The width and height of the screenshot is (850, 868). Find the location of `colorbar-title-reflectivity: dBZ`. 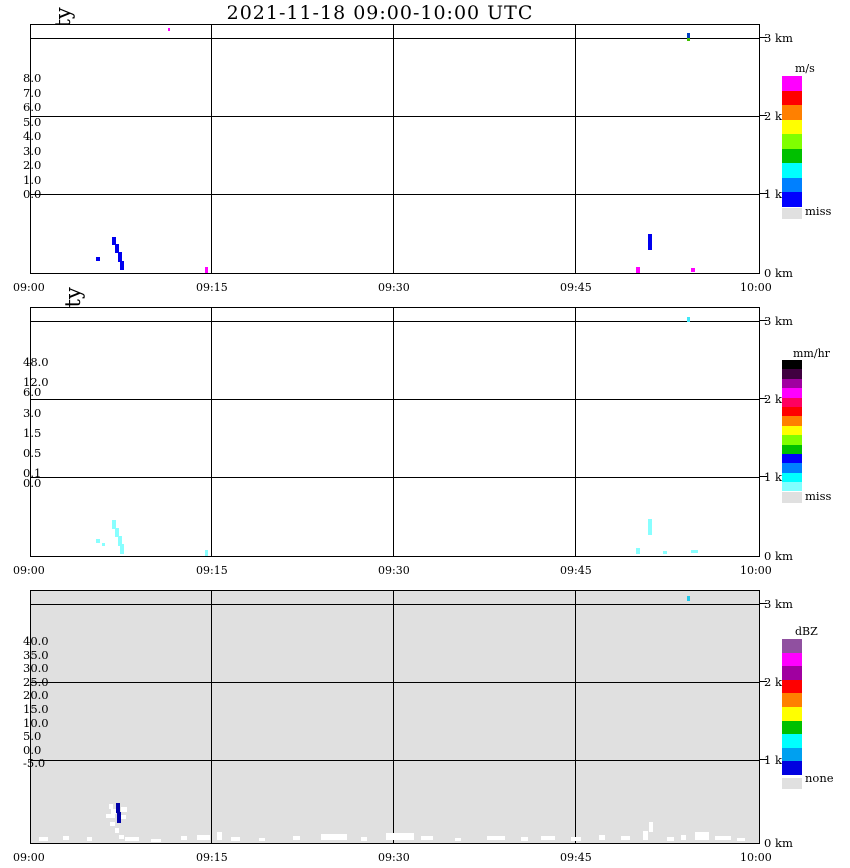

colorbar-title-reflectivity: dBZ is located at coordinates (806, 631).